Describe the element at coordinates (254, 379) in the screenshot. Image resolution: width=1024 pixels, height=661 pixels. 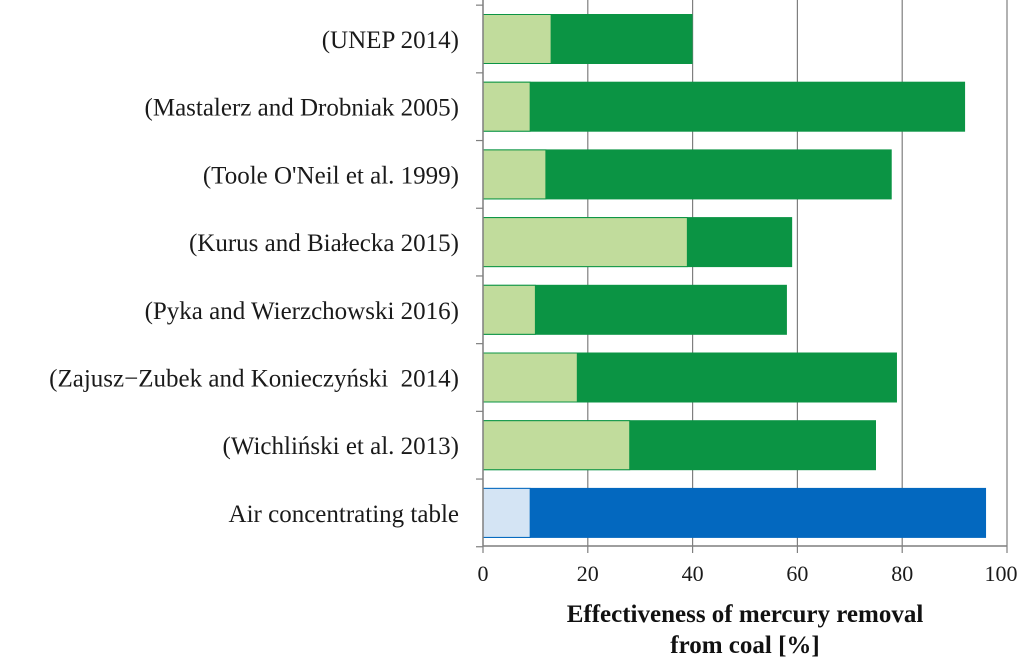
I see `category-label: (Zajusz−Zubek and Konieczyński 2014)` at that location.